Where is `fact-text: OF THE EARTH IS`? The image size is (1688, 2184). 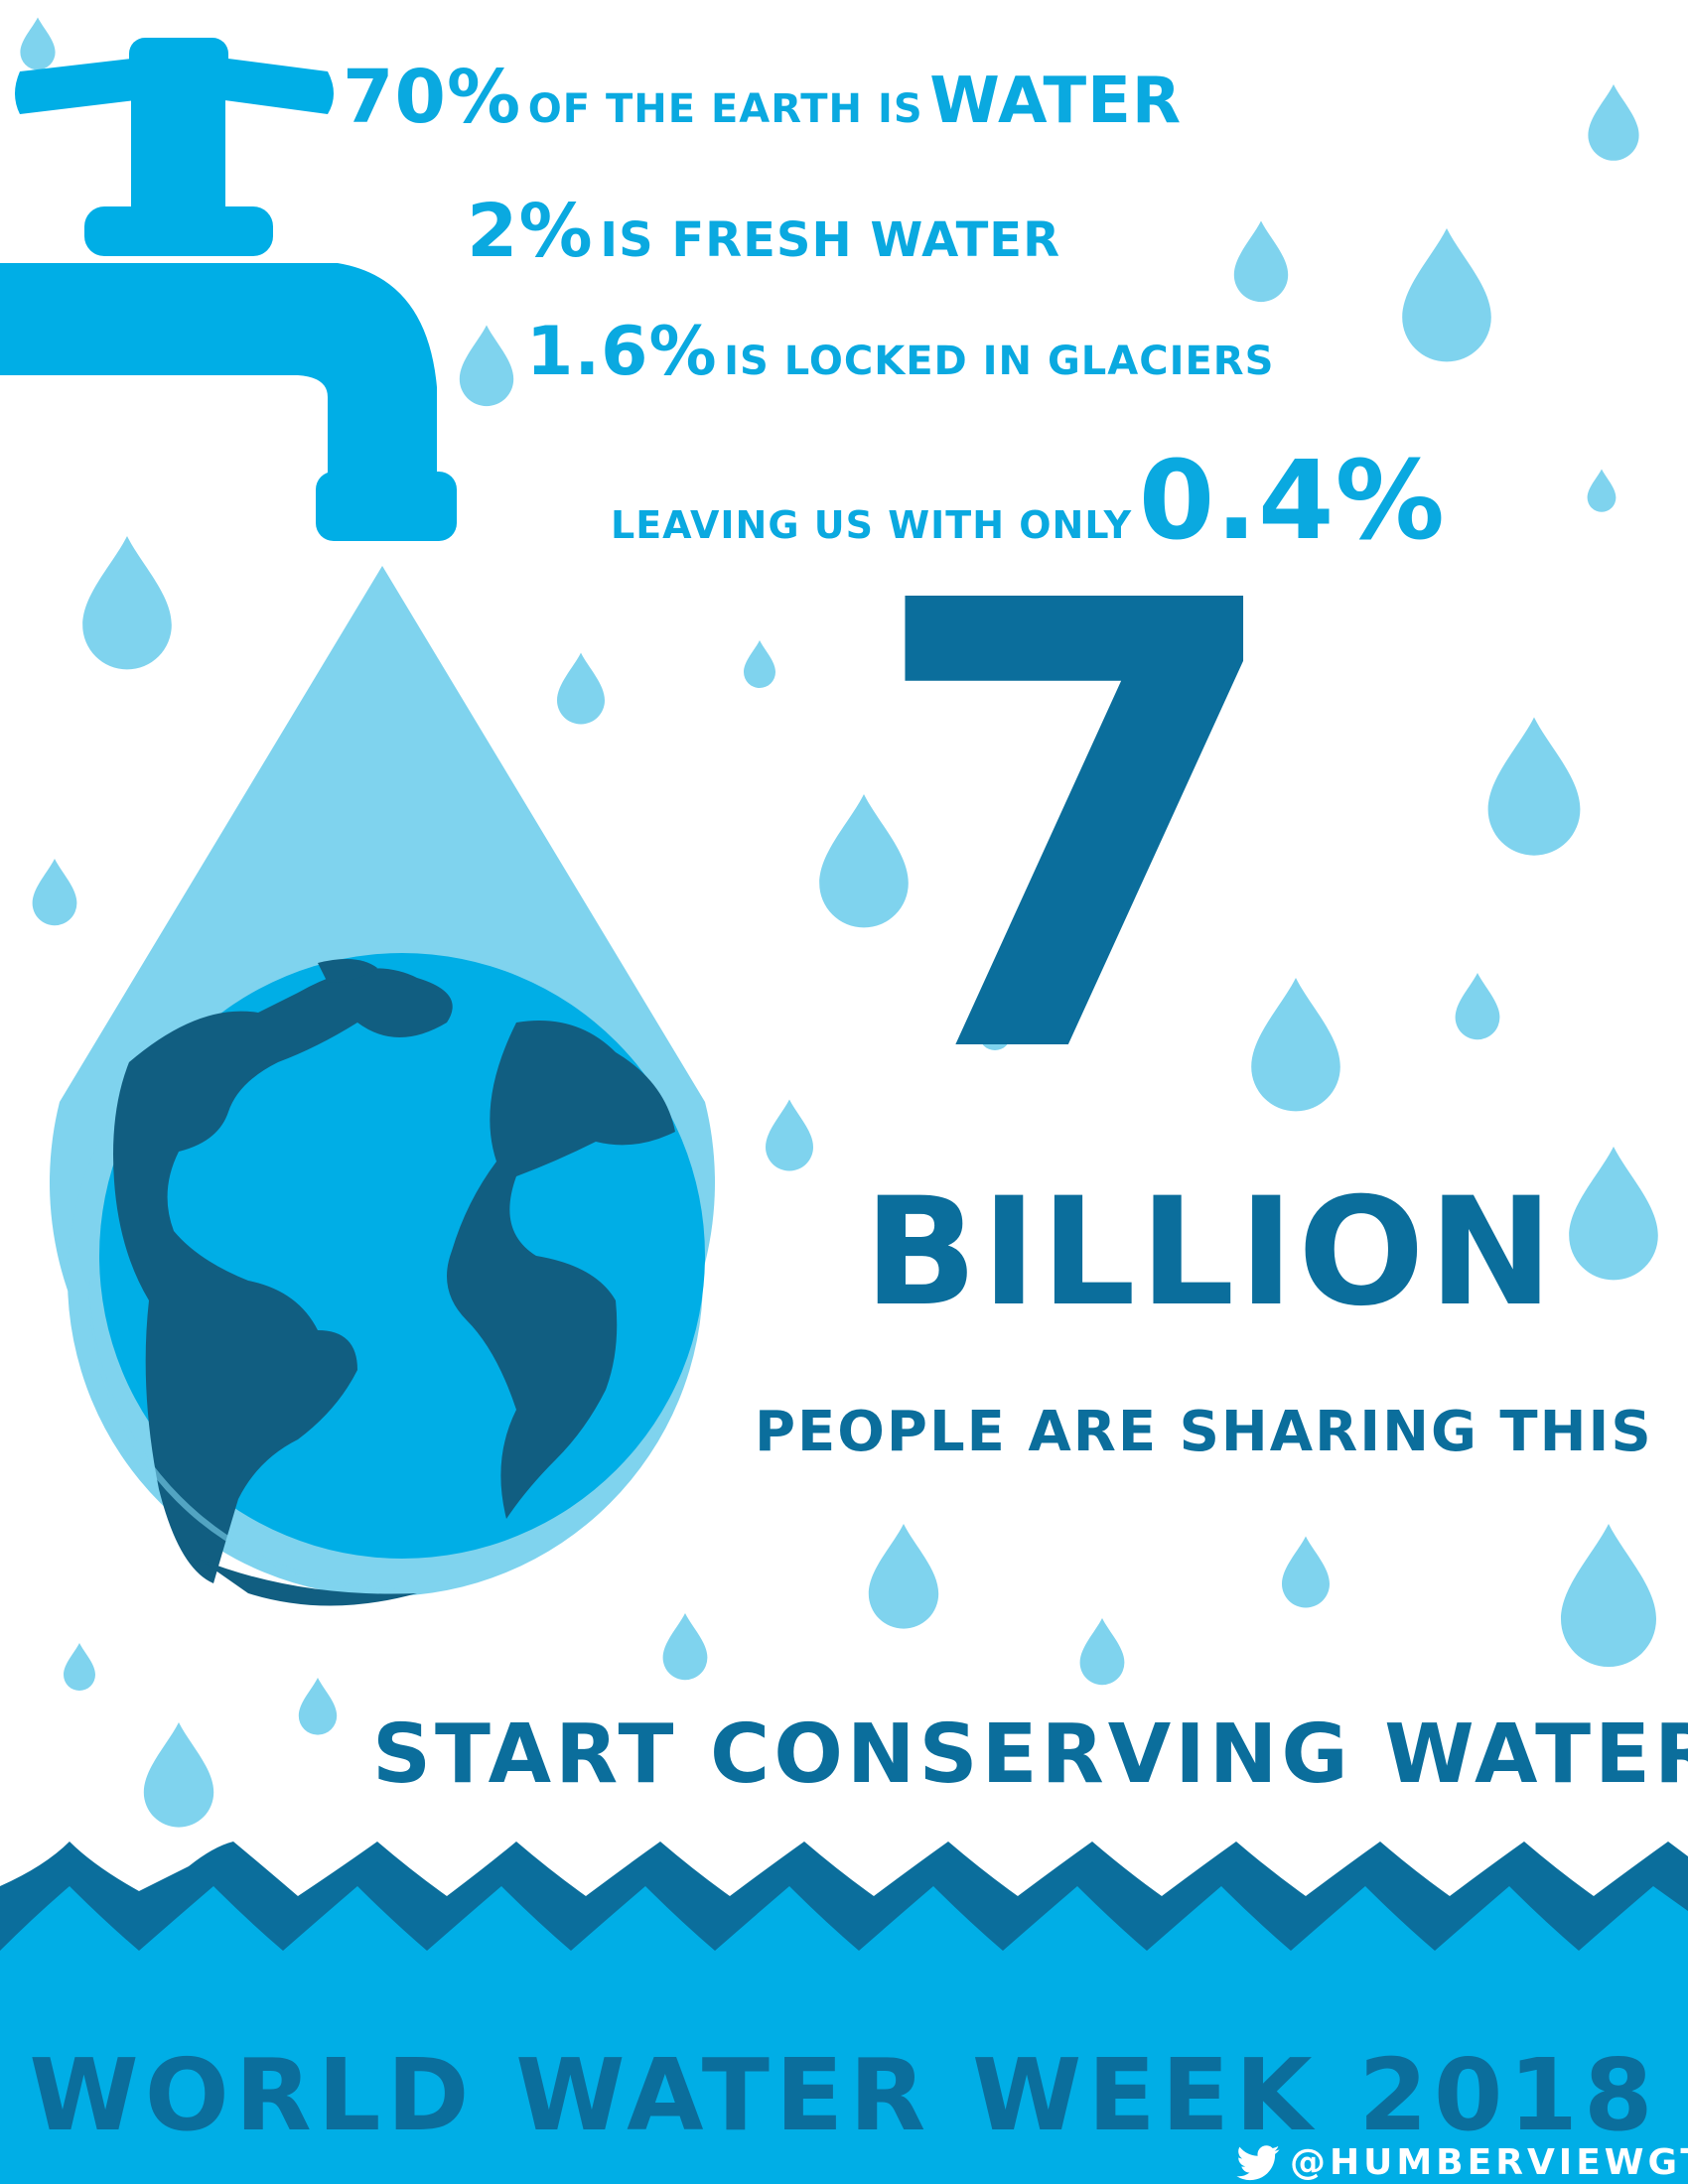 fact-text: OF THE EARTH IS is located at coordinates (725, 109).